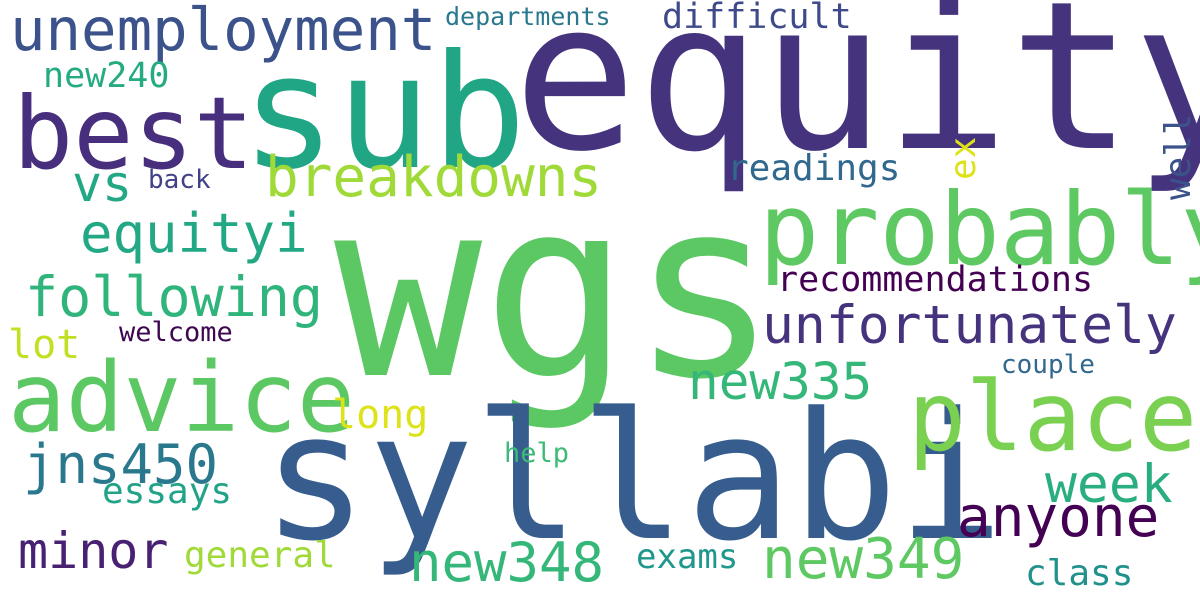 This screenshot has height=600, width=1200. What do you see at coordinates (167, 491) in the screenshot?
I see `word-essays: essays` at bounding box center [167, 491].